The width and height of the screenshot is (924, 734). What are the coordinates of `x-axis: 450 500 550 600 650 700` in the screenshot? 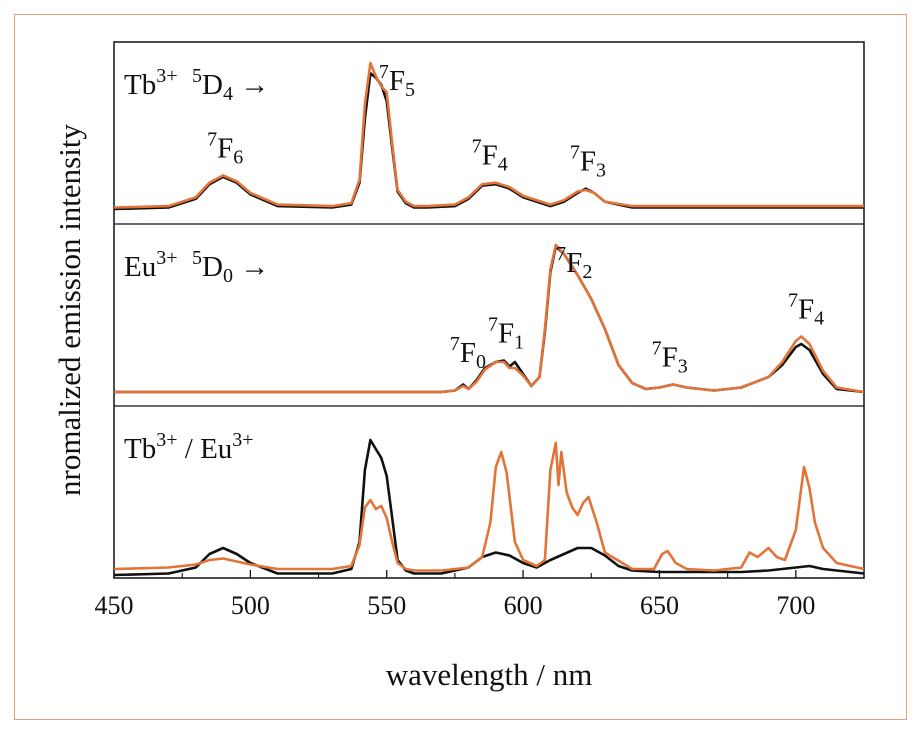 It's located at (480, 595).